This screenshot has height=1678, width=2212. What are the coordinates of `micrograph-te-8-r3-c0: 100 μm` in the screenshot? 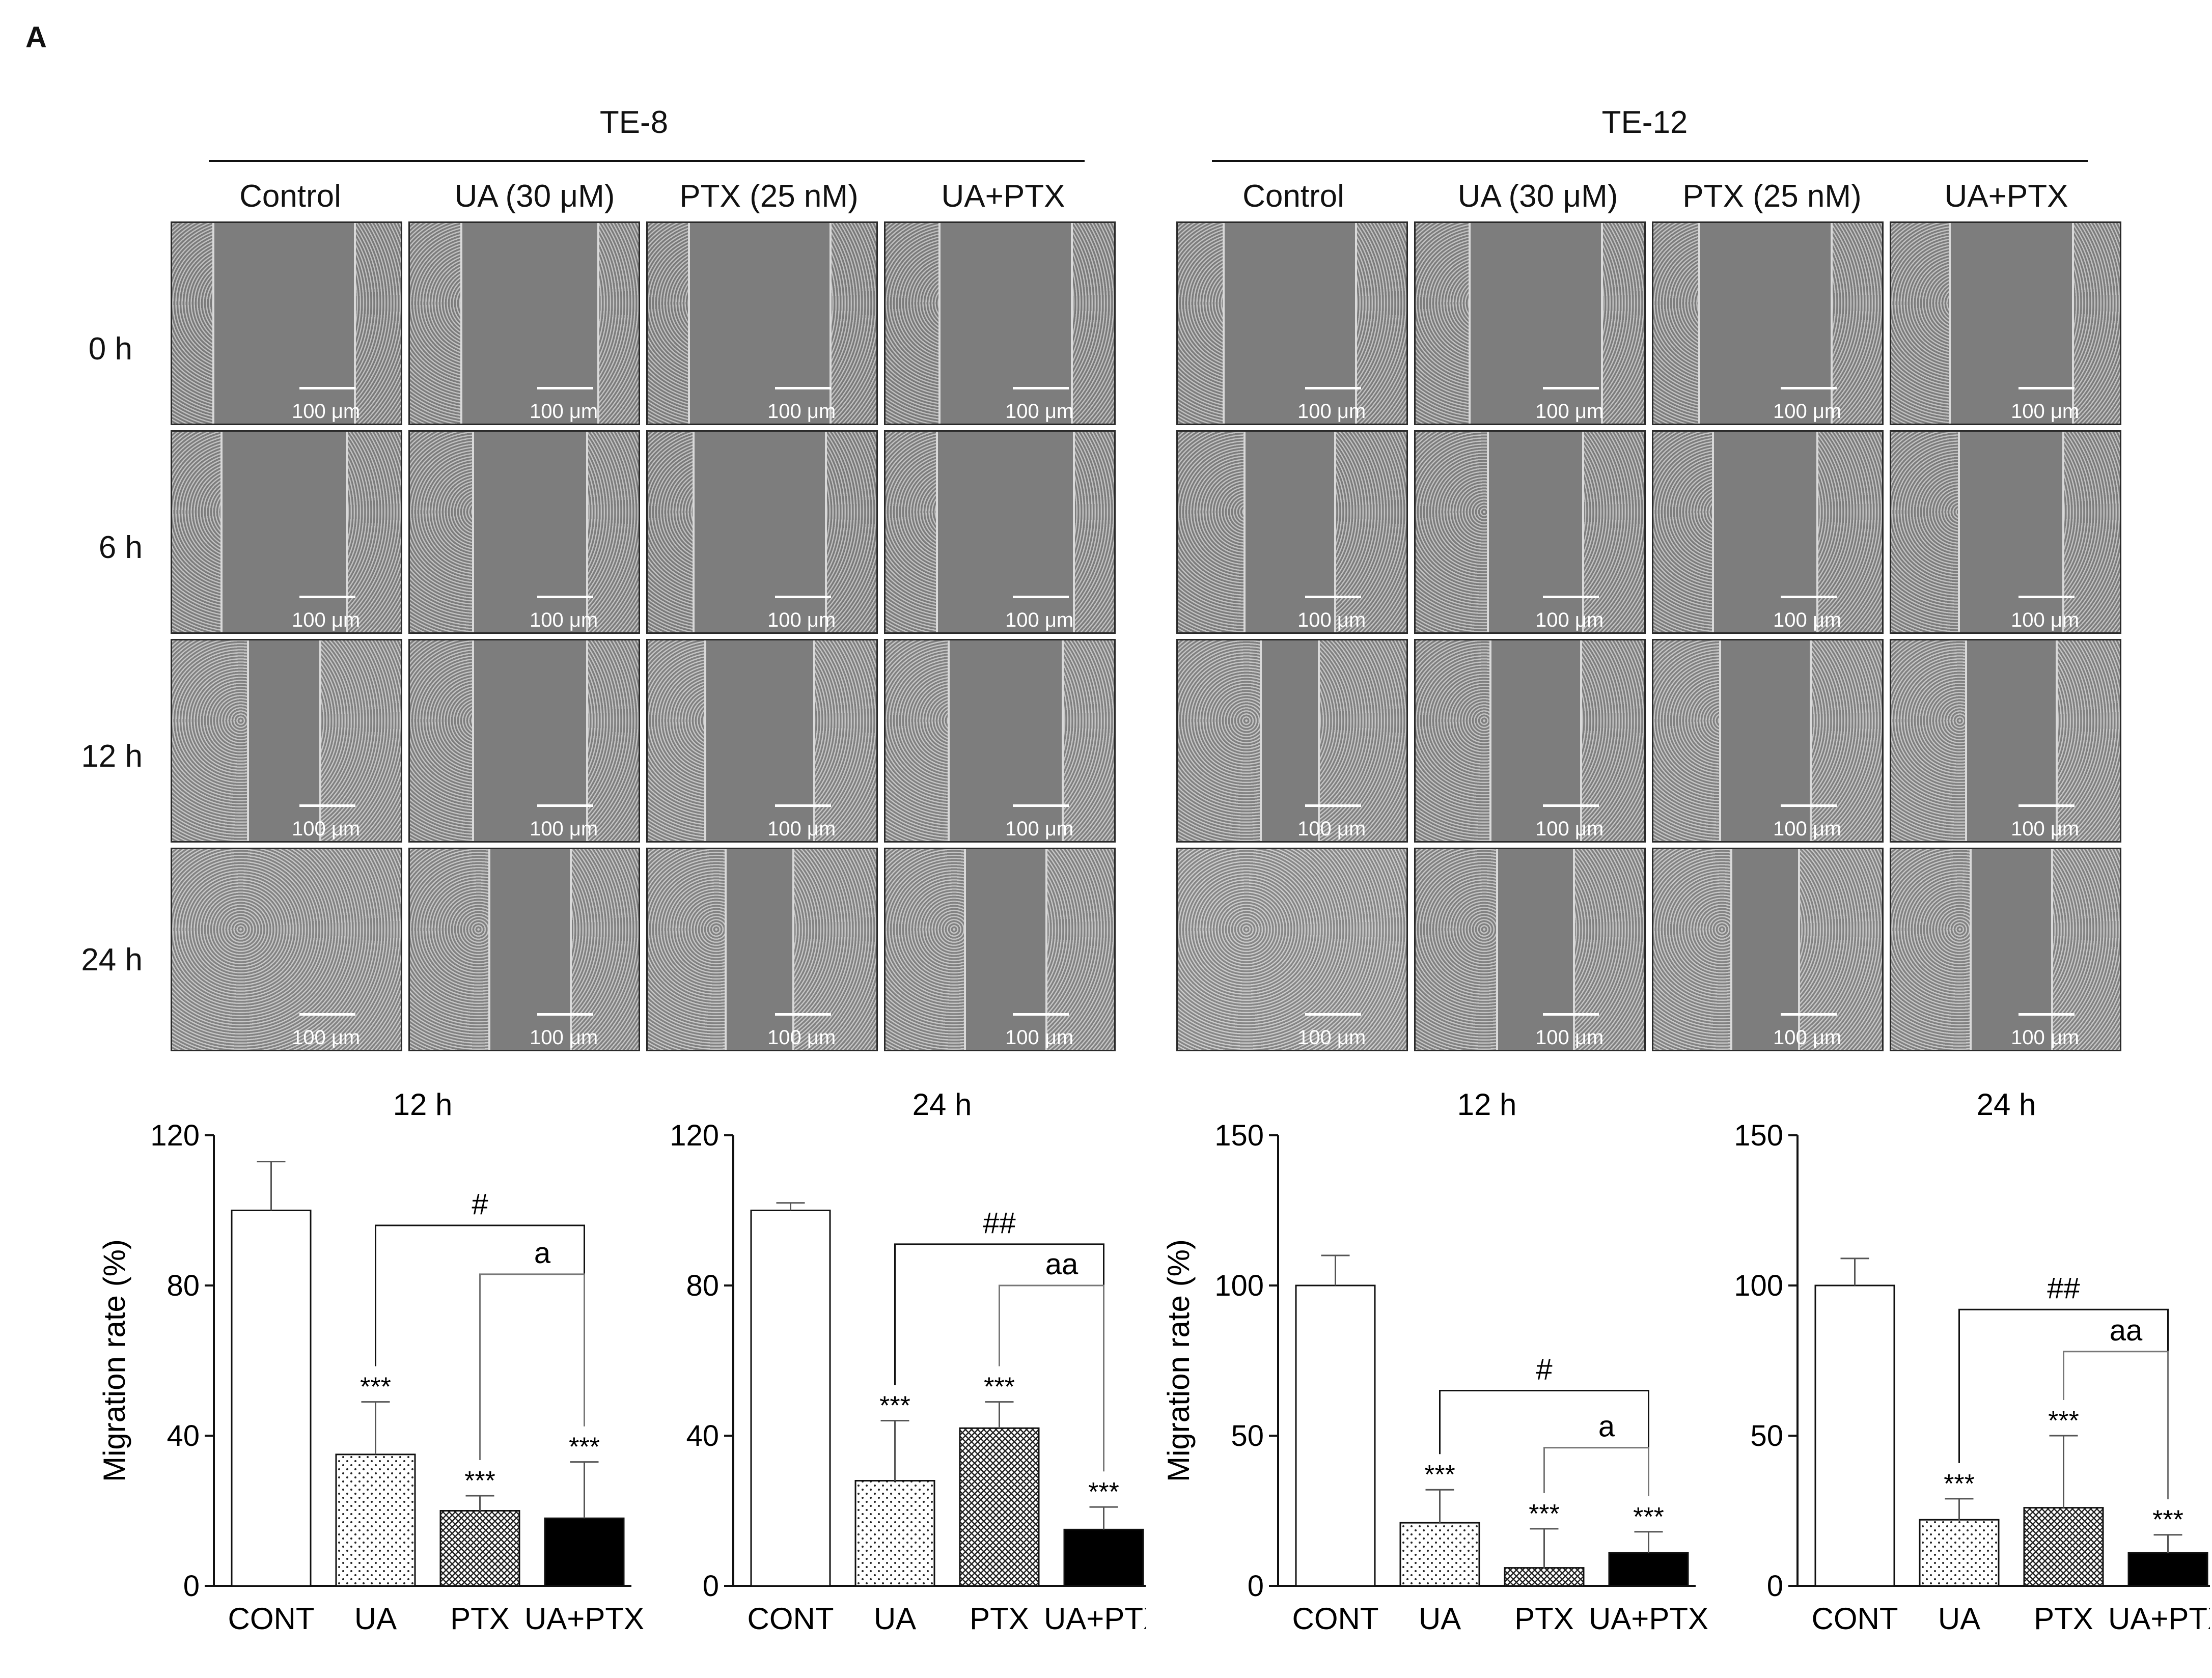 It's located at (286, 949).